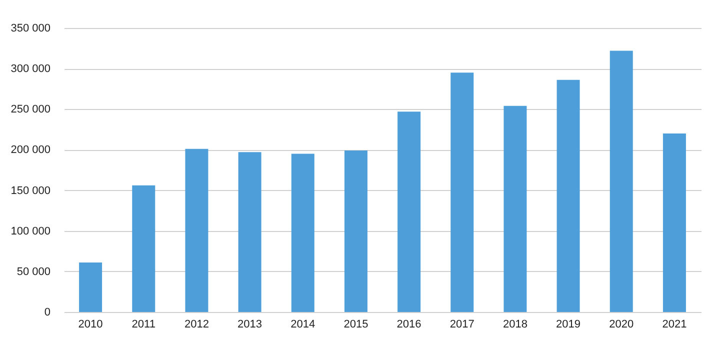  Describe the element at coordinates (90, 324) in the screenshot. I see `x-tick-label: 2010` at that location.